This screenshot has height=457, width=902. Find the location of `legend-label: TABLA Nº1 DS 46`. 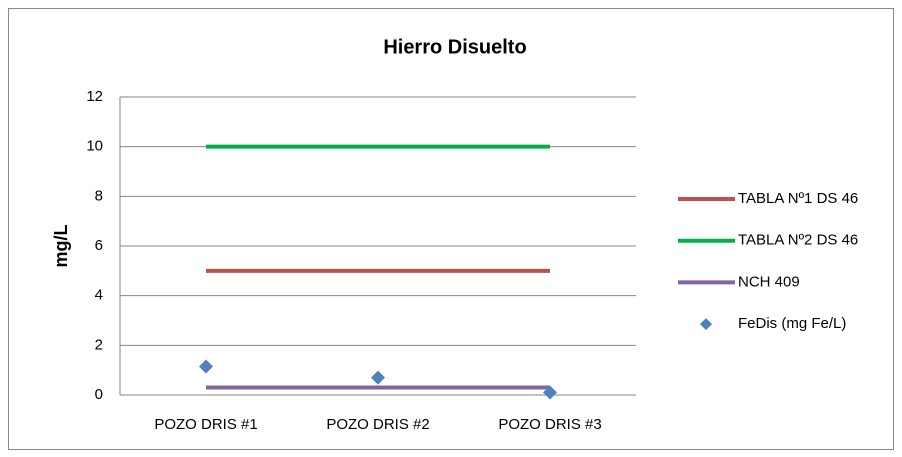

legend-label: TABLA Nº1 DS 46 is located at coordinates (798, 198).